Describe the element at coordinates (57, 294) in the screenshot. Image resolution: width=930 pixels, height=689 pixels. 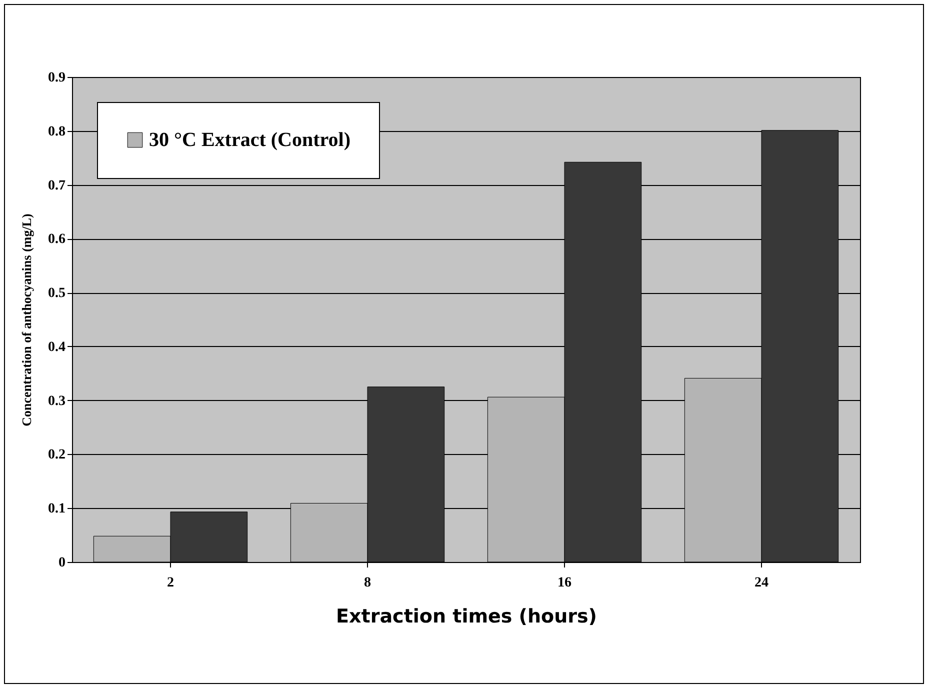
I see `y-tick-label: 0.5` at that location.